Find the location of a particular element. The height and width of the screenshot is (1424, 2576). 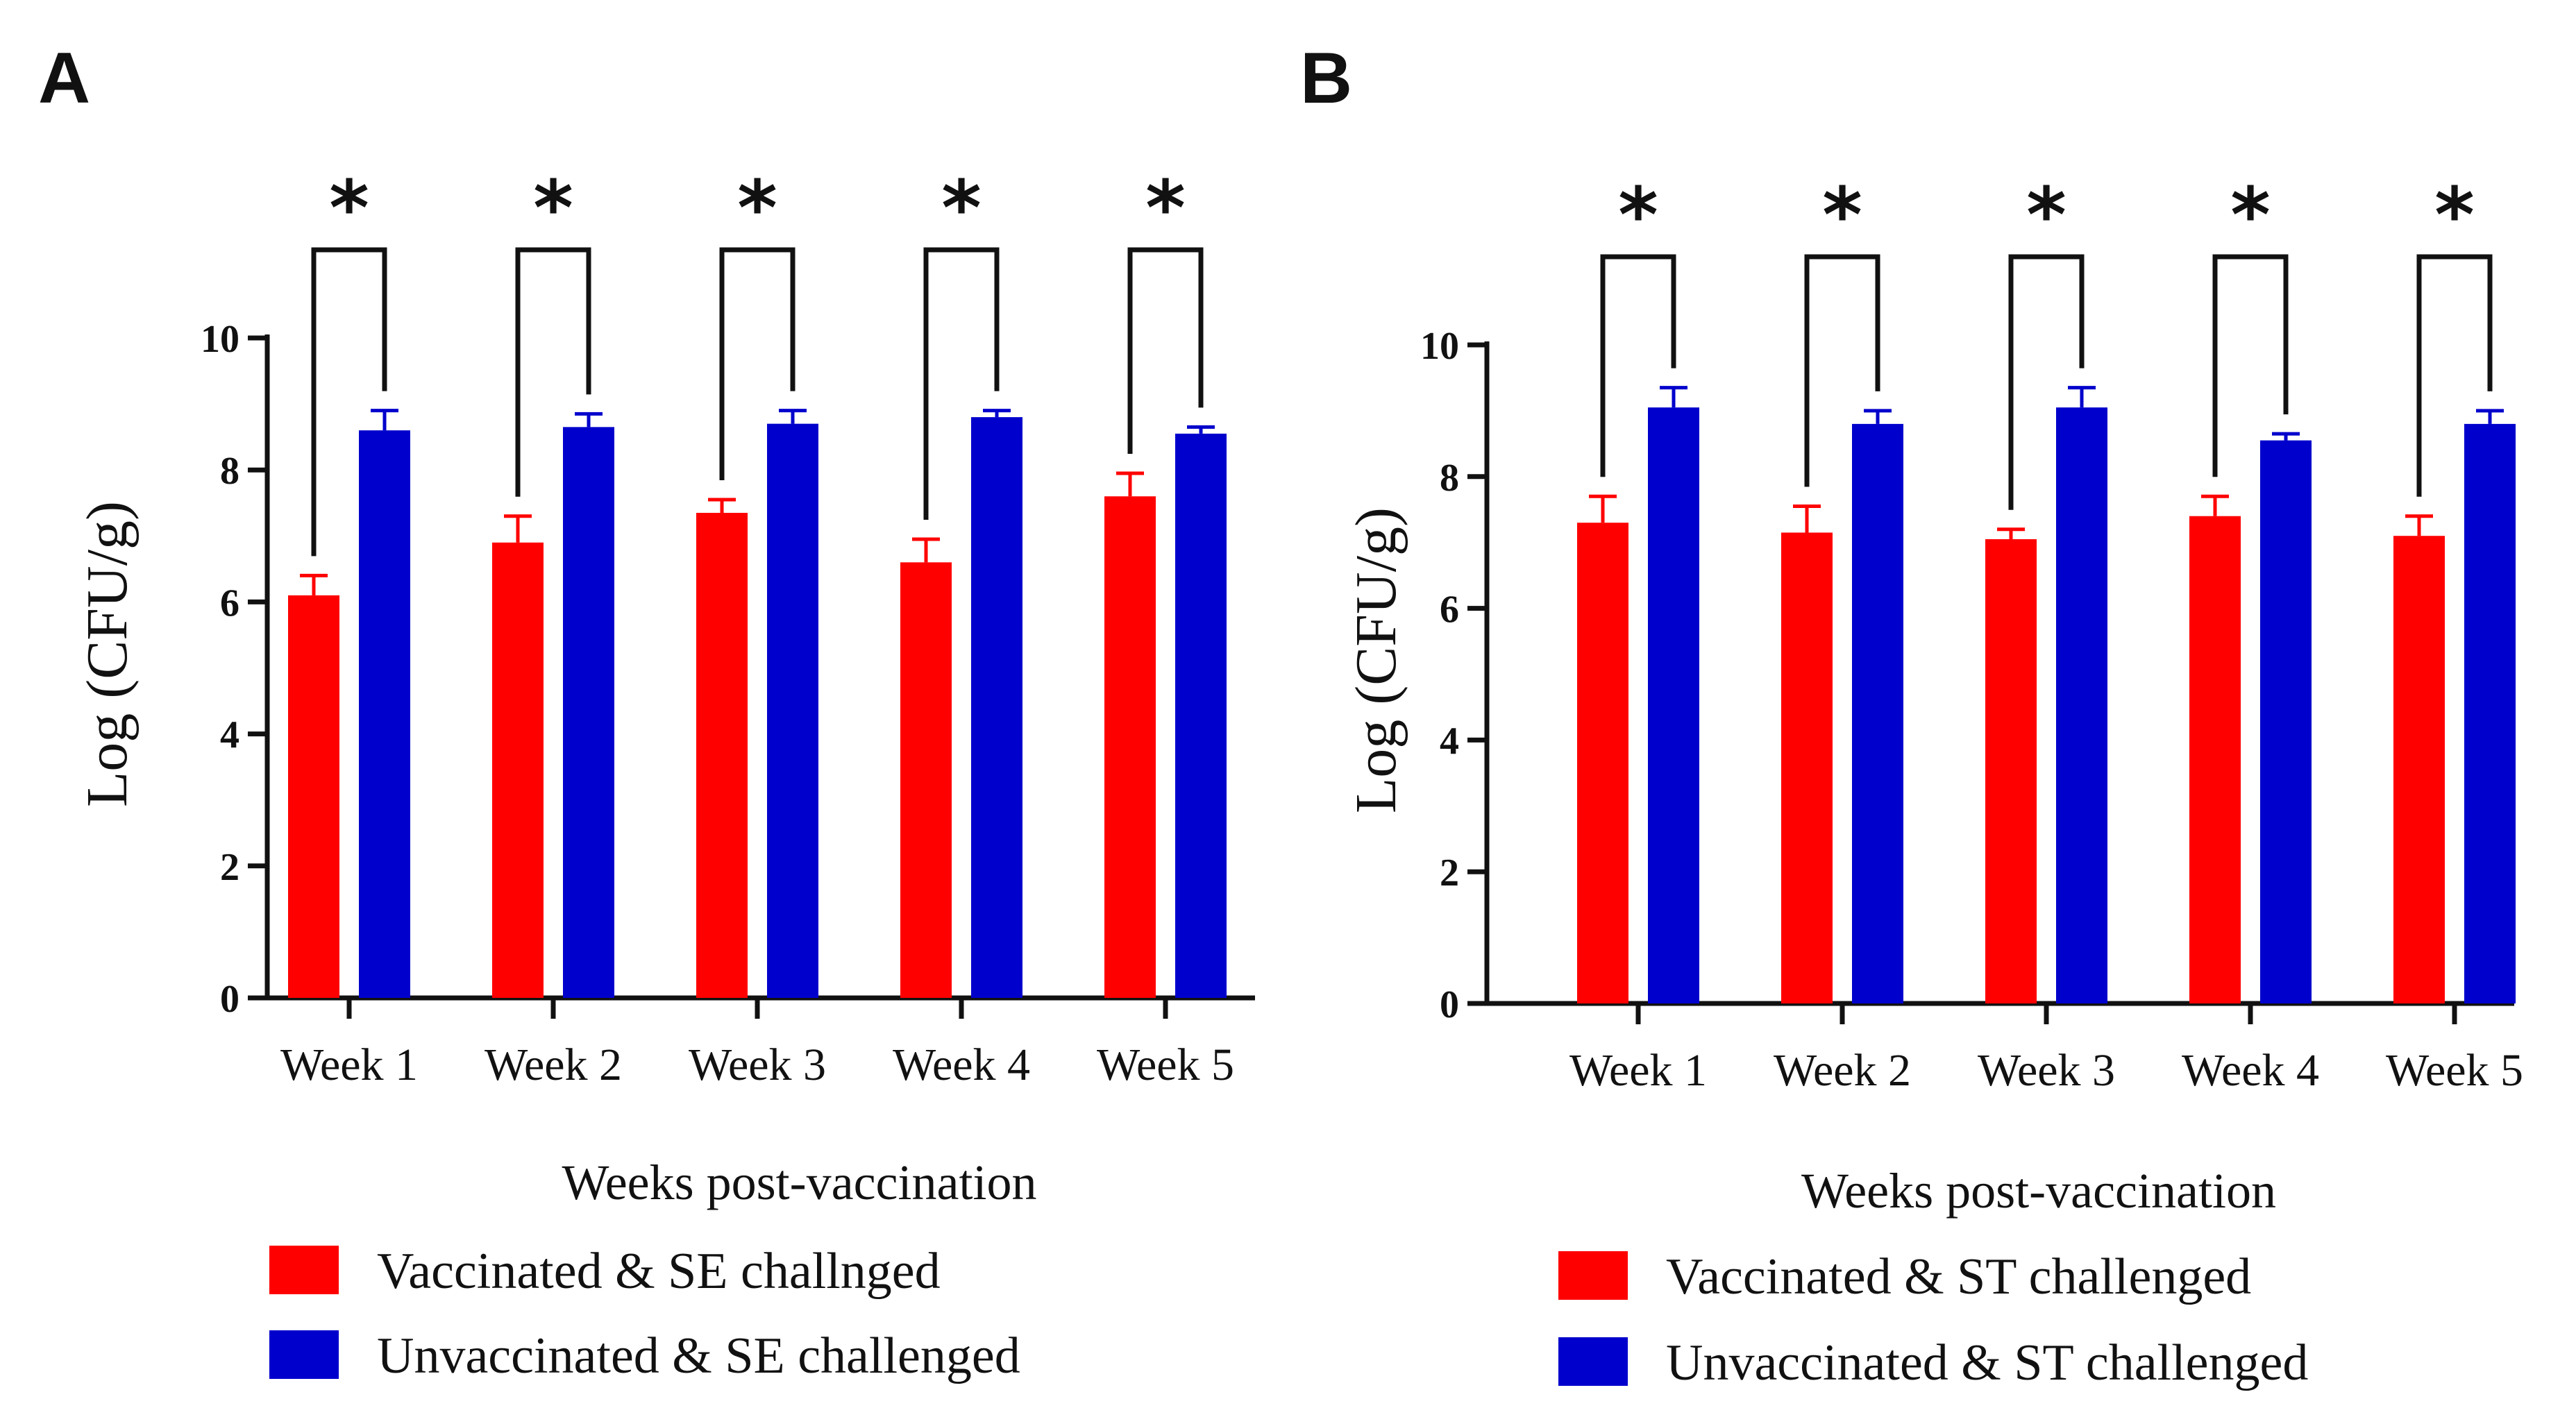

legend-label: Unvaccinated & ST challenged is located at coordinates (1987, 1362).